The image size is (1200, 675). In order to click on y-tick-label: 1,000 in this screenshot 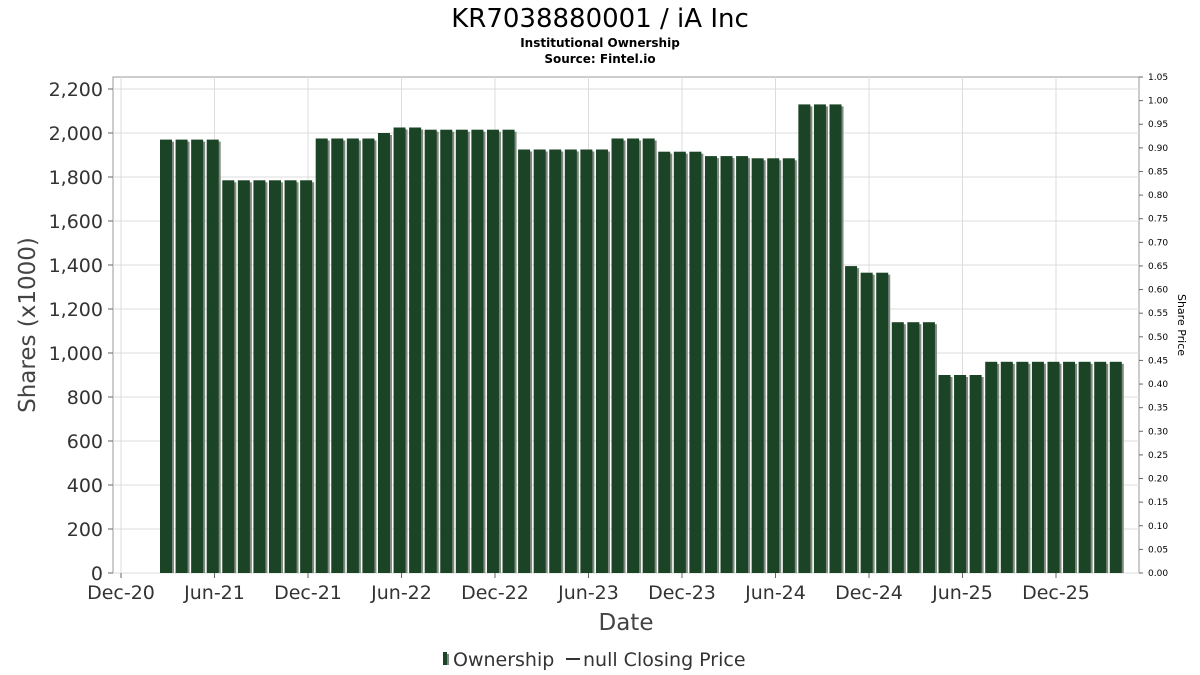, I will do `click(76, 354)`.